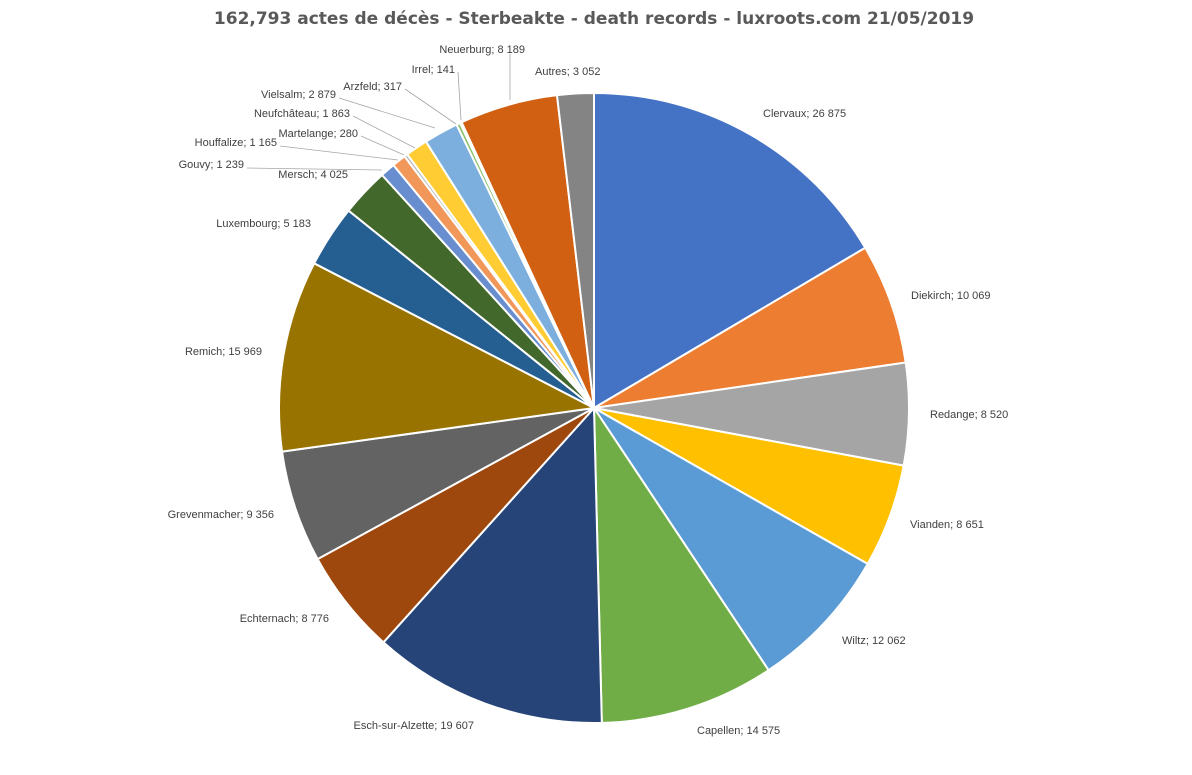  Describe the element at coordinates (575, 250) in the screenshot. I see `pie-slice-autres` at that location.